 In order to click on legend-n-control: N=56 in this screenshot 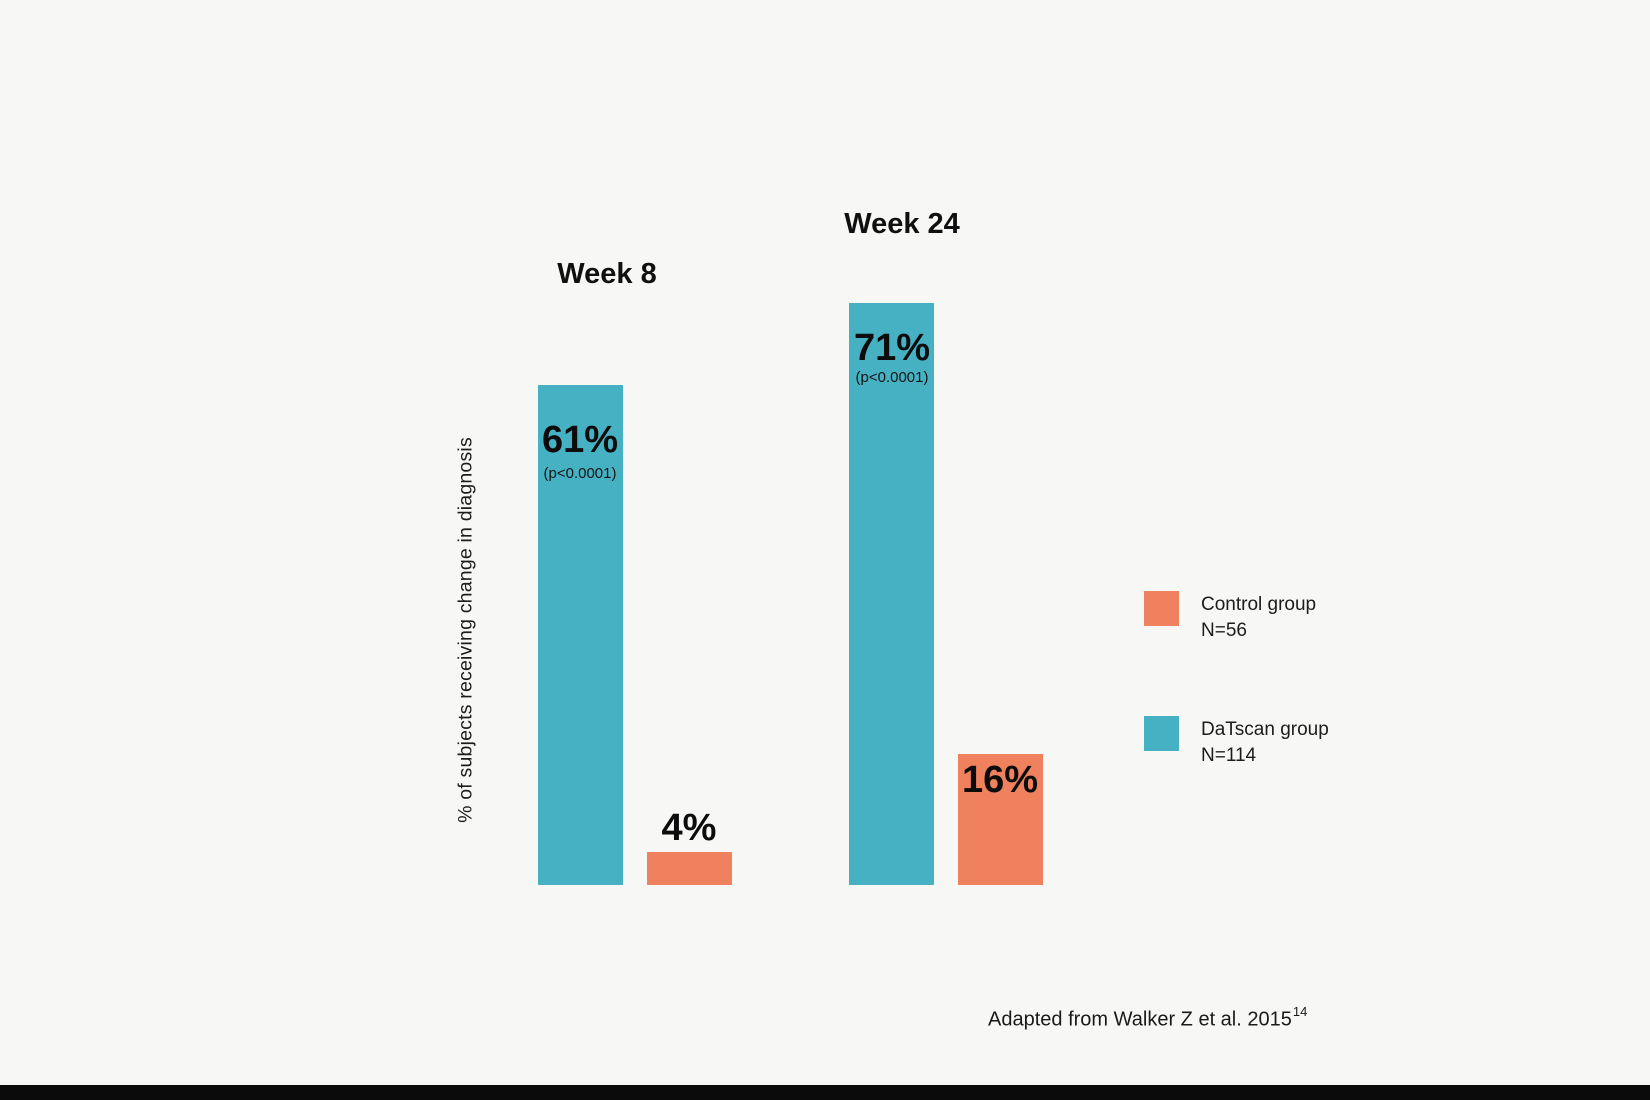, I will do `click(1224, 630)`.